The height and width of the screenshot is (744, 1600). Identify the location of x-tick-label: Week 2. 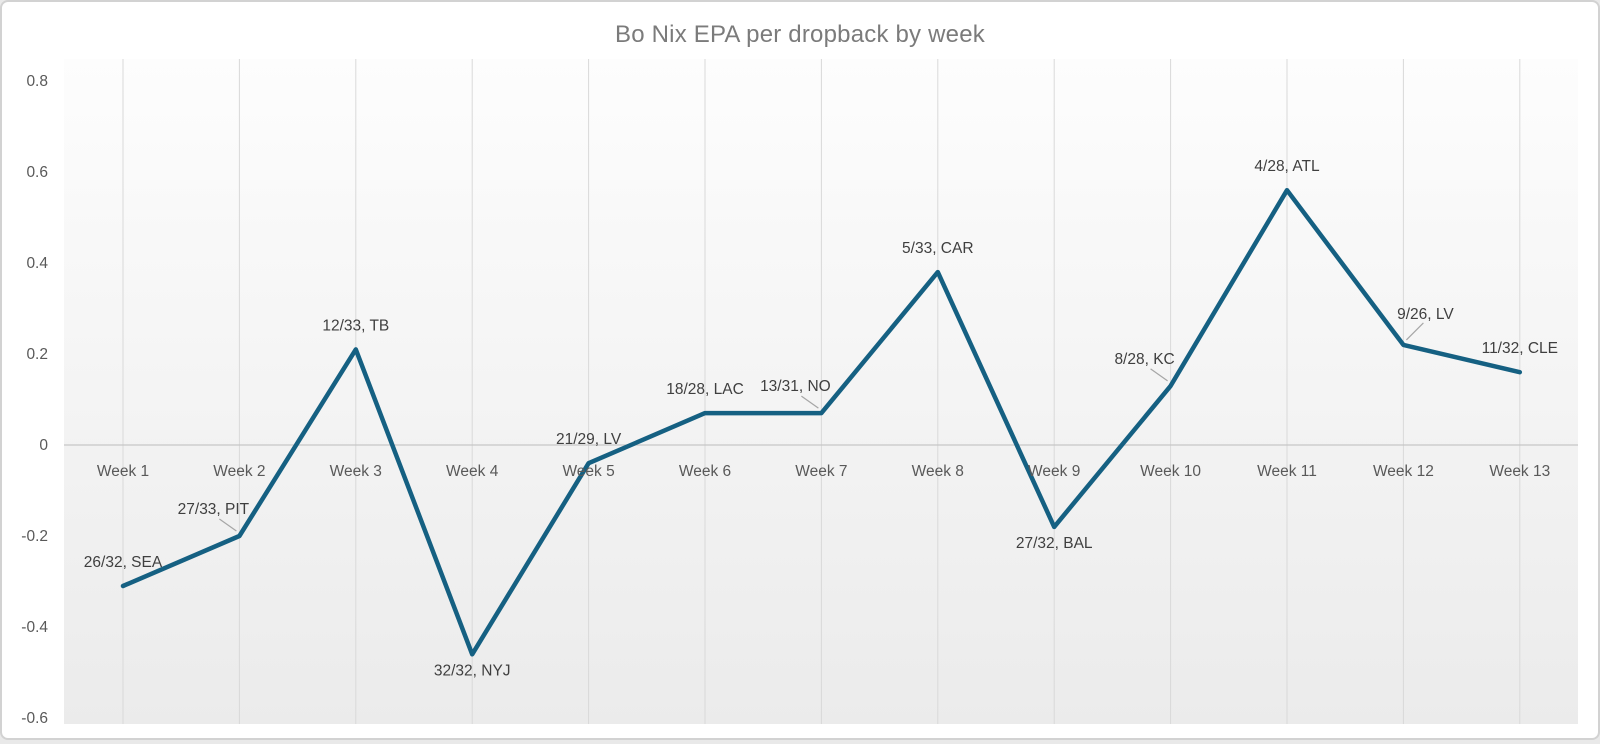
(239, 471).